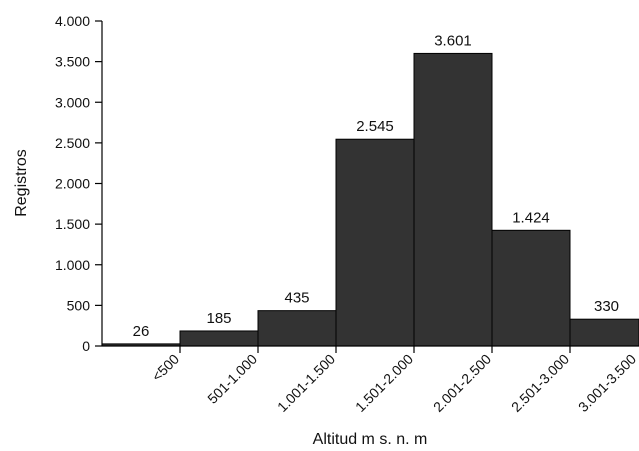  Describe the element at coordinates (21, 183) in the screenshot. I see `y-axis-title: Registros` at that location.